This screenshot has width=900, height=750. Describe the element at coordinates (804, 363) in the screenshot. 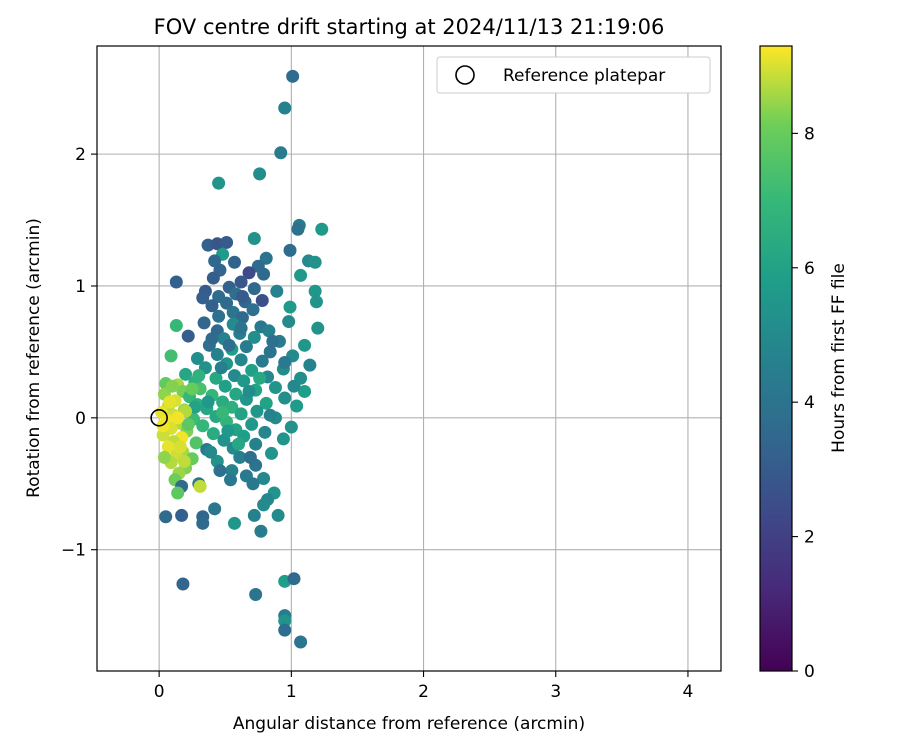

I see `colorbar: 0 2 4 6 8 Hours from first FF file` at that location.